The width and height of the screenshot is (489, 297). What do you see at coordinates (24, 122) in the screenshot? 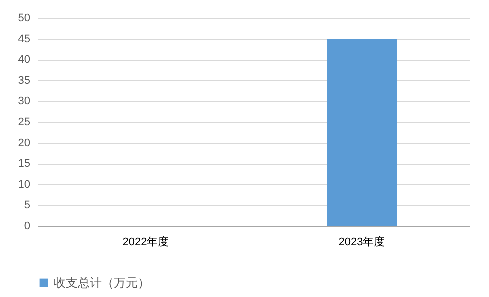
I see `y-tick-label: 25` at bounding box center [24, 122].